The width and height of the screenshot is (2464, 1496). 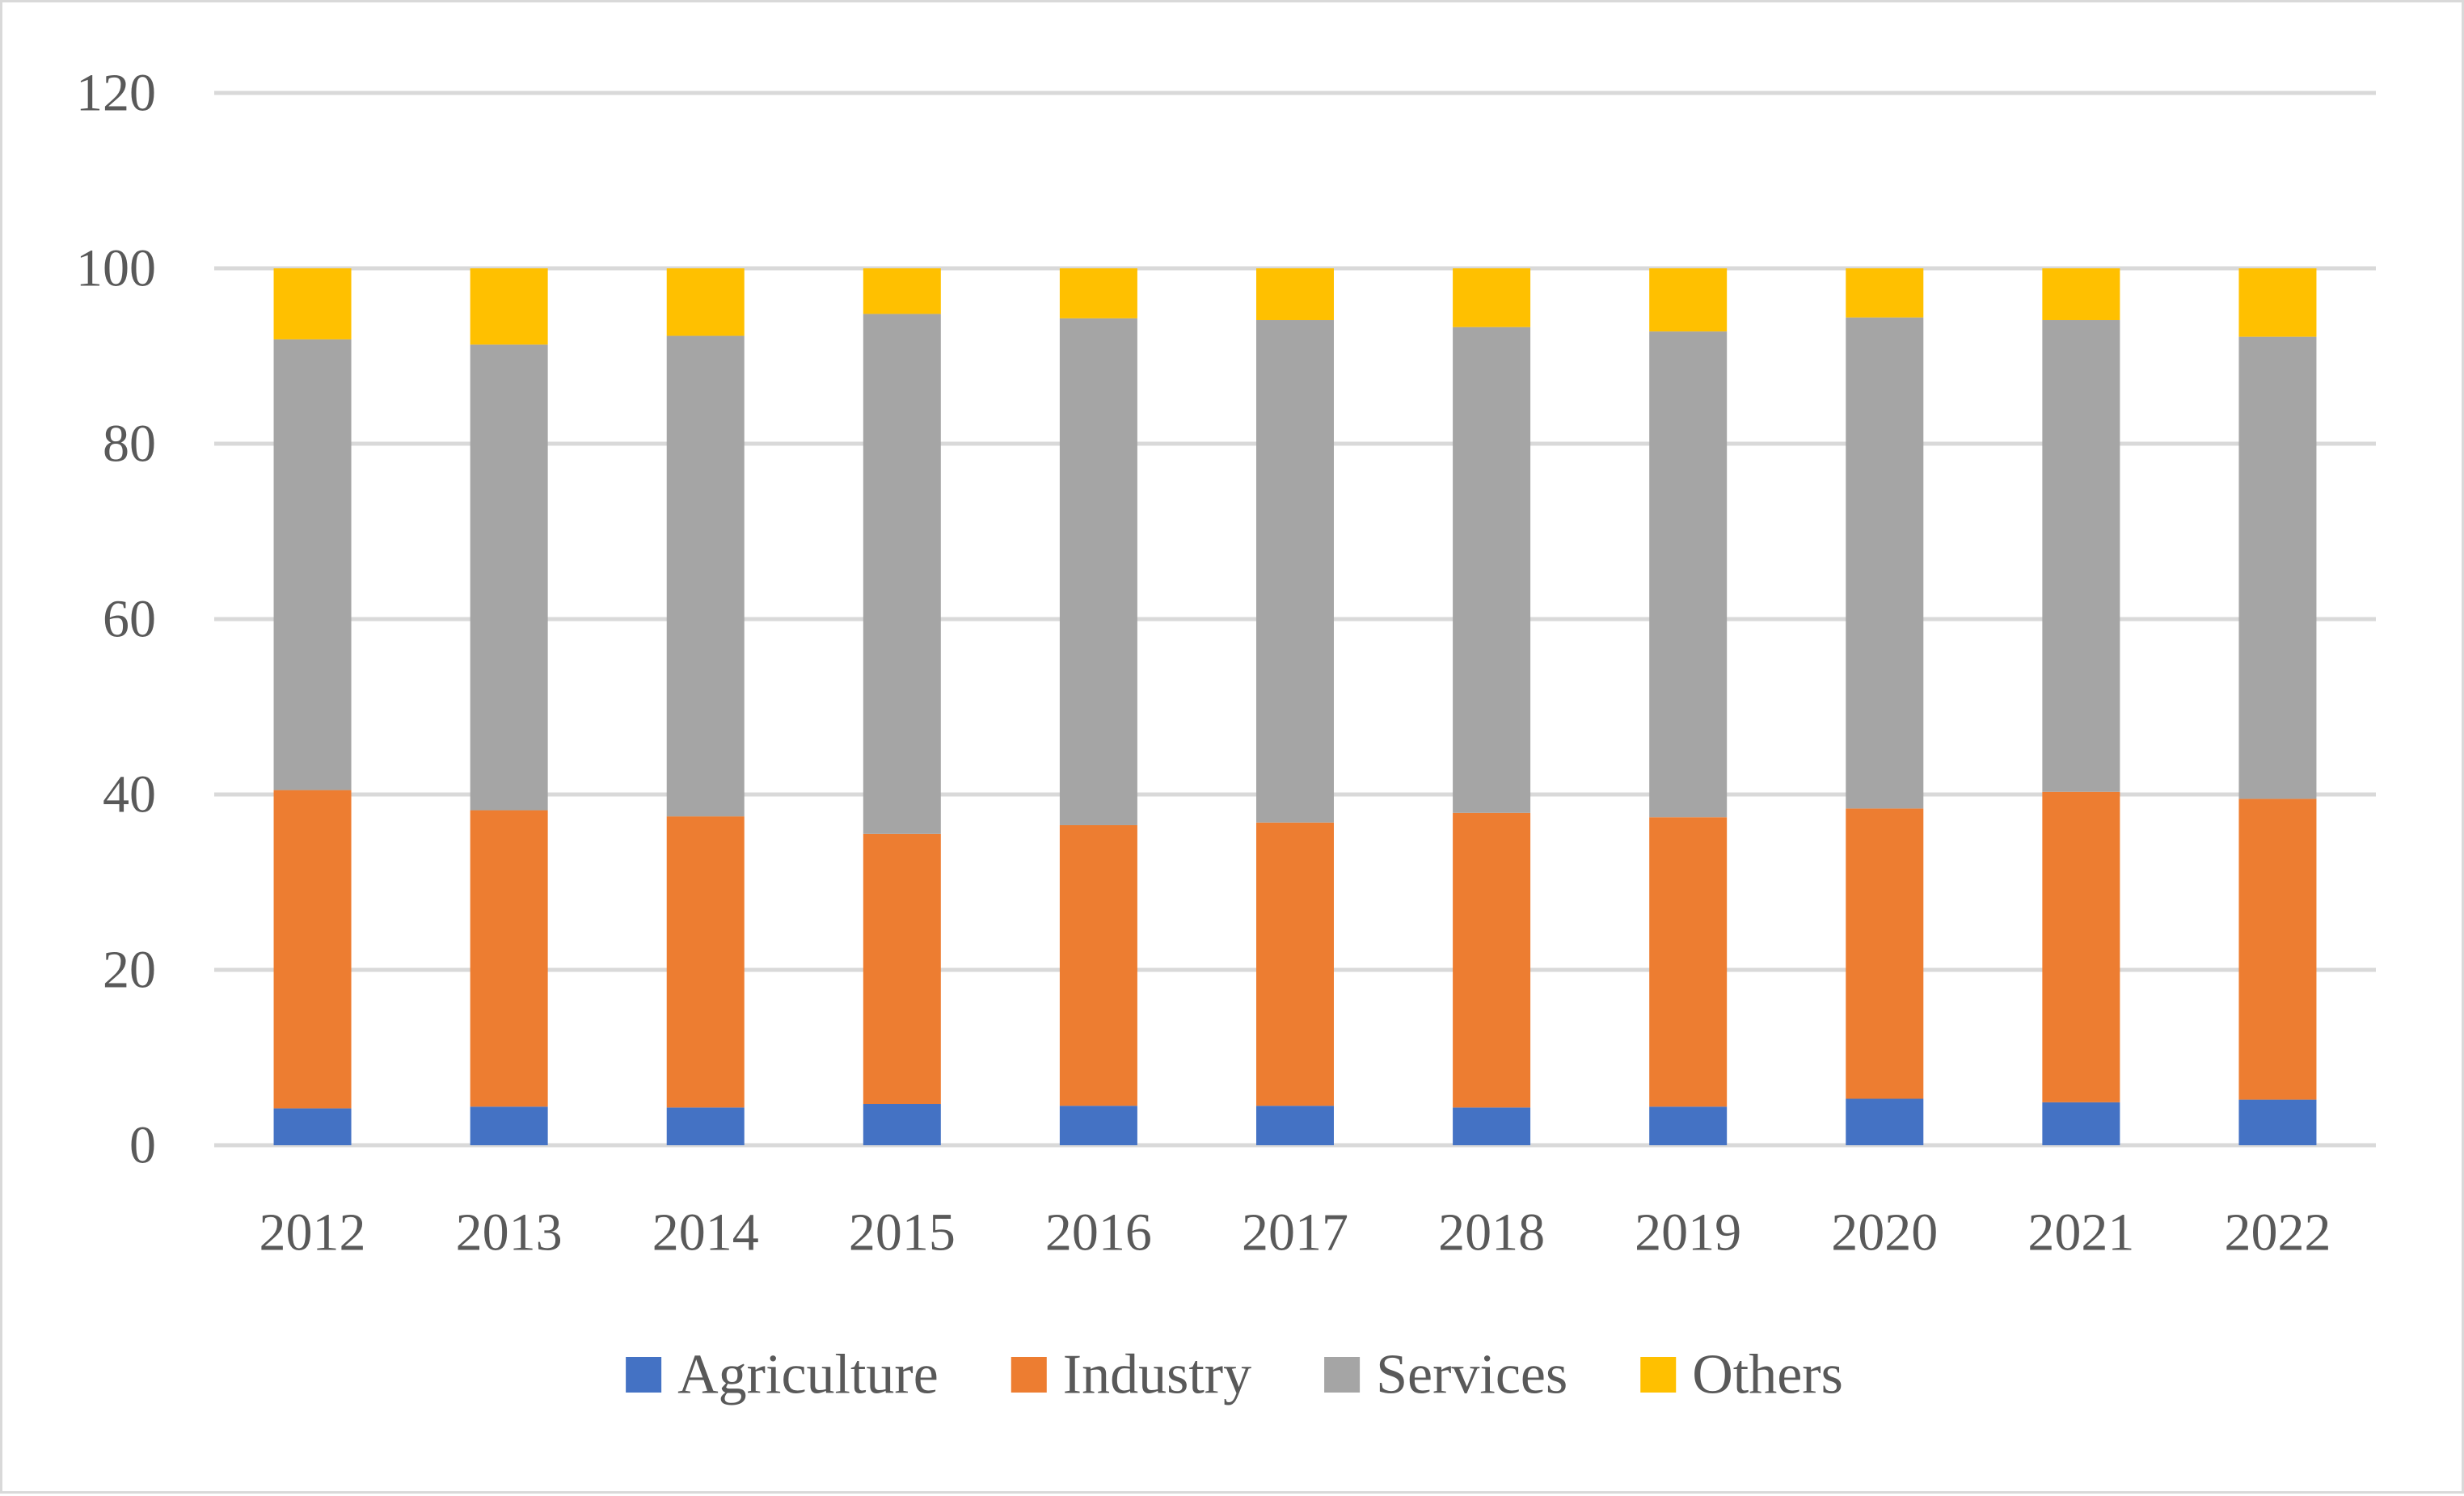 What do you see at coordinates (1492, 1232) in the screenshot?
I see `x-tick-label-2018: 2018` at bounding box center [1492, 1232].